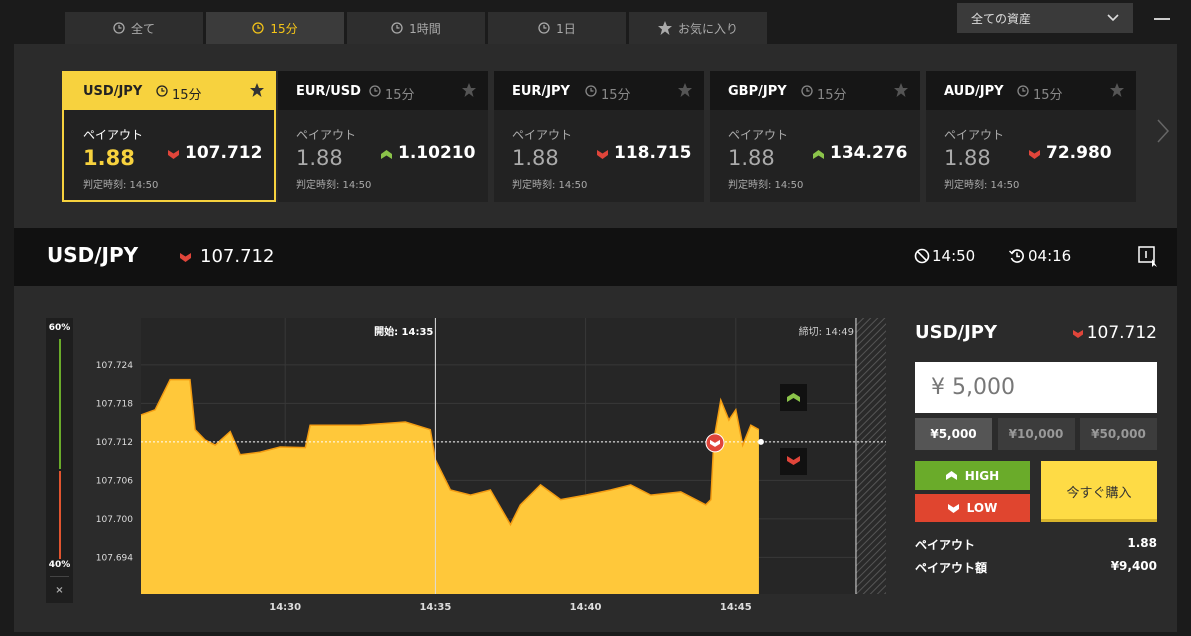 This screenshot has width=1191, height=636. I want to click on card-price: 72.980, so click(1079, 153).